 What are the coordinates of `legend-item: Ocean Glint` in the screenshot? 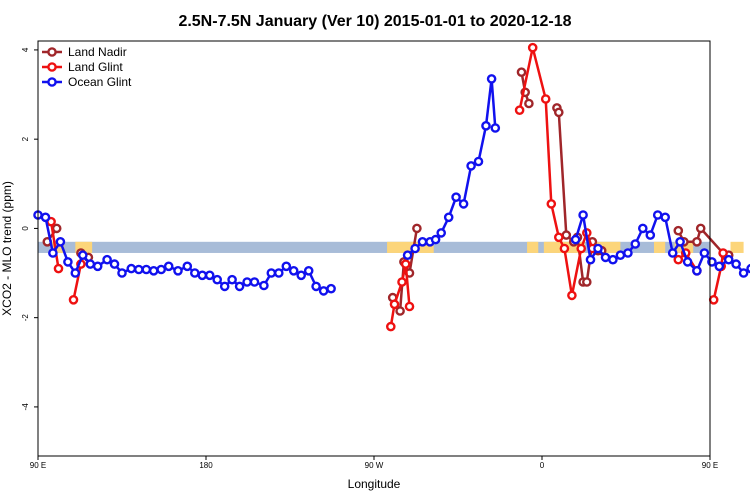 It's located at (87, 82).